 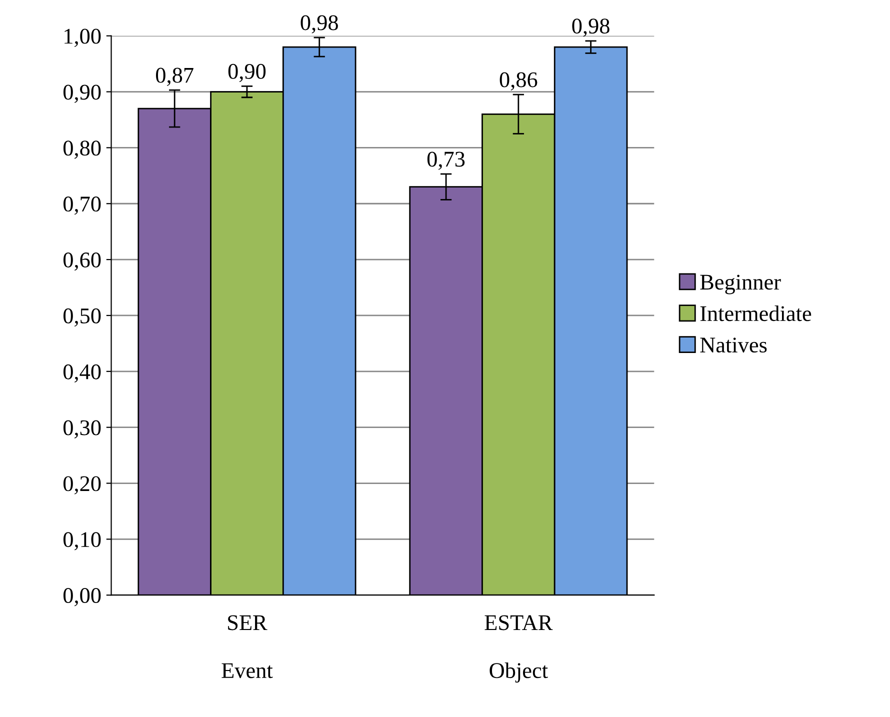 I want to click on data-label: 0,90, so click(x=247, y=73).